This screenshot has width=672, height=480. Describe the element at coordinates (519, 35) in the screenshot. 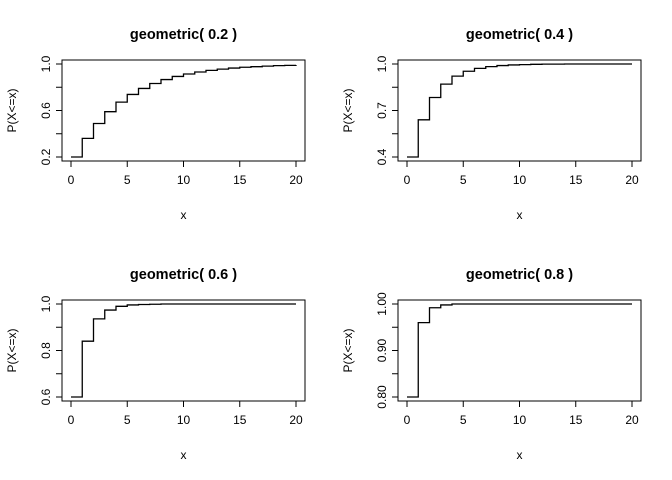

I see `panel-title: geometric( 0.4 )` at that location.